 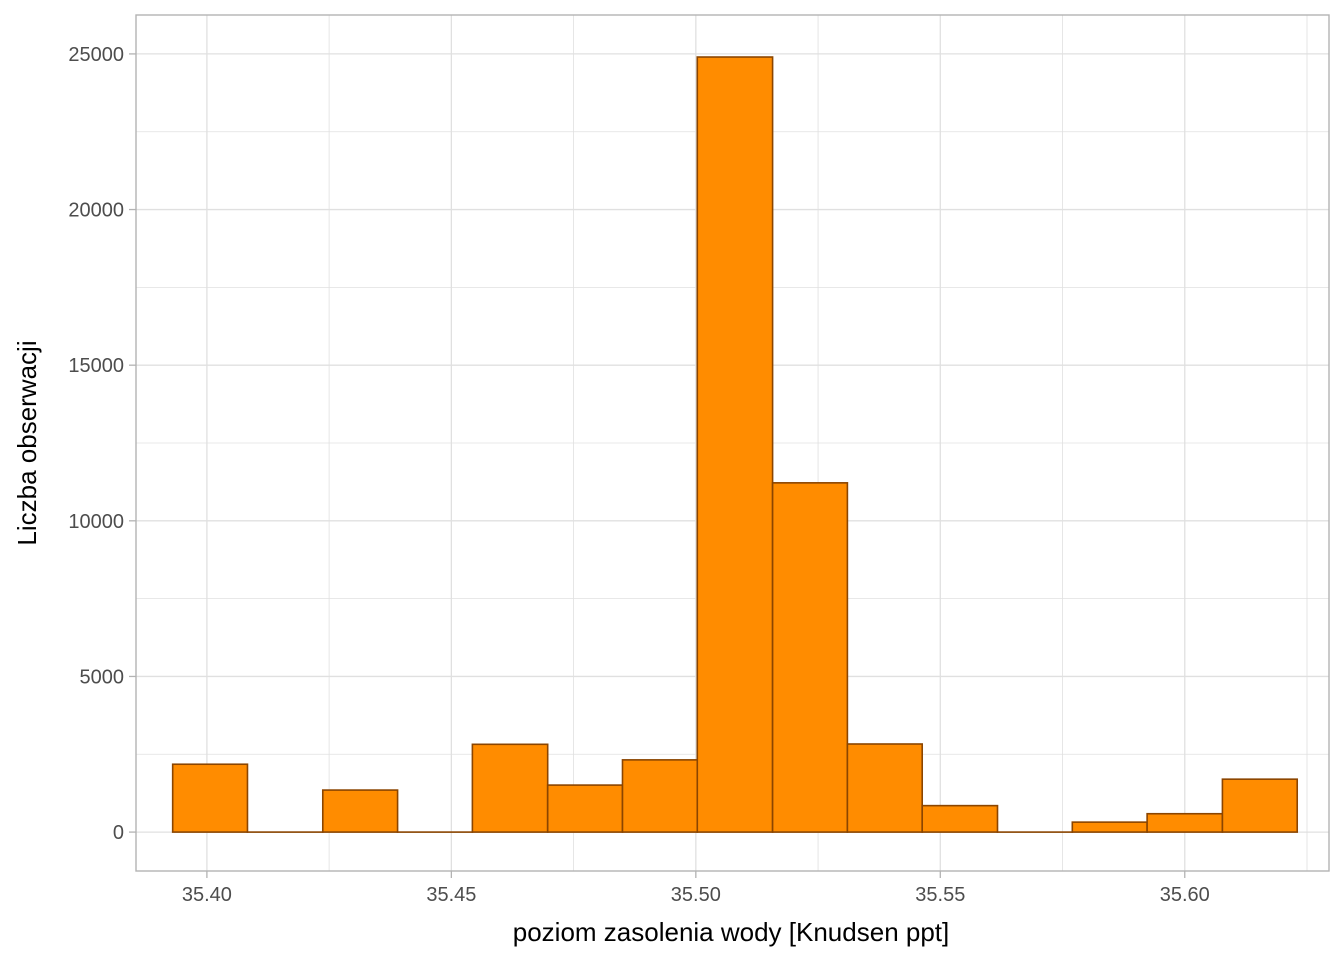 I want to click on x-tick-label: 35.60, so click(x=1185, y=895).